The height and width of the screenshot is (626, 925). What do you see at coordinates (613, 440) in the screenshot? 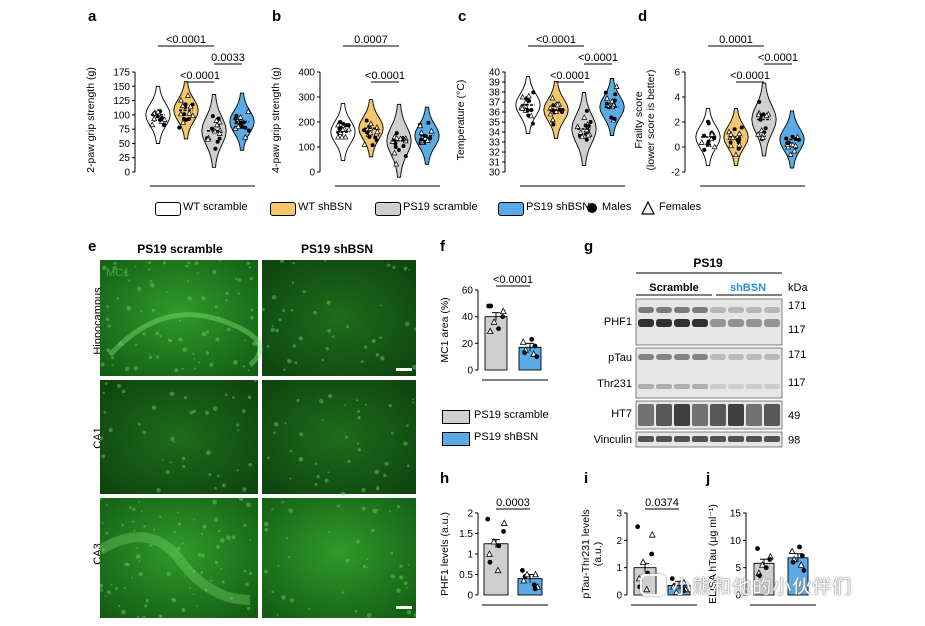
I see `blot-row-label: Vinculin` at bounding box center [613, 440].